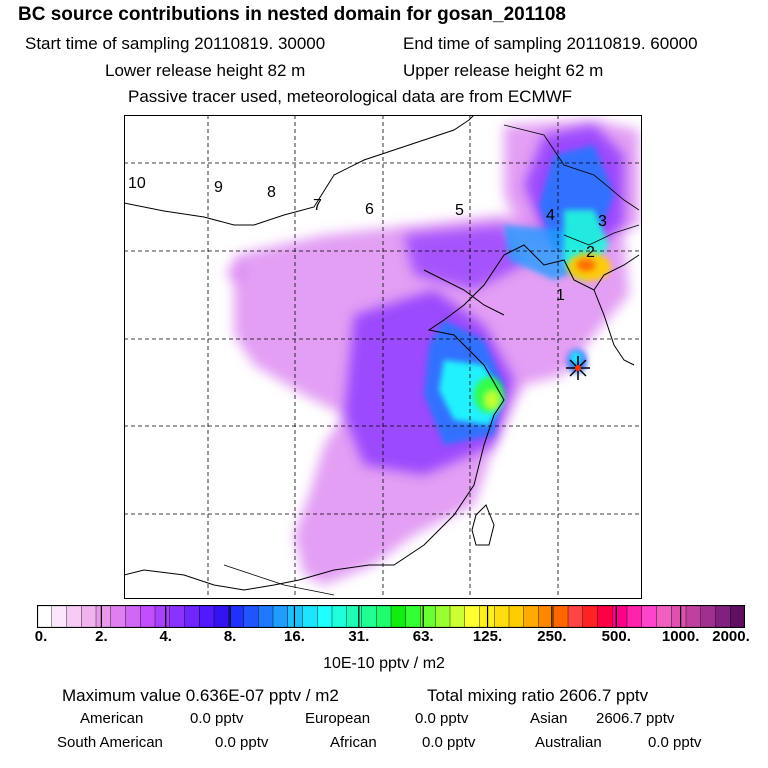  What do you see at coordinates (552, 636) in the screenshot?
I see `colorbar-tick-label: 250.` at bounding box center [552, 636].